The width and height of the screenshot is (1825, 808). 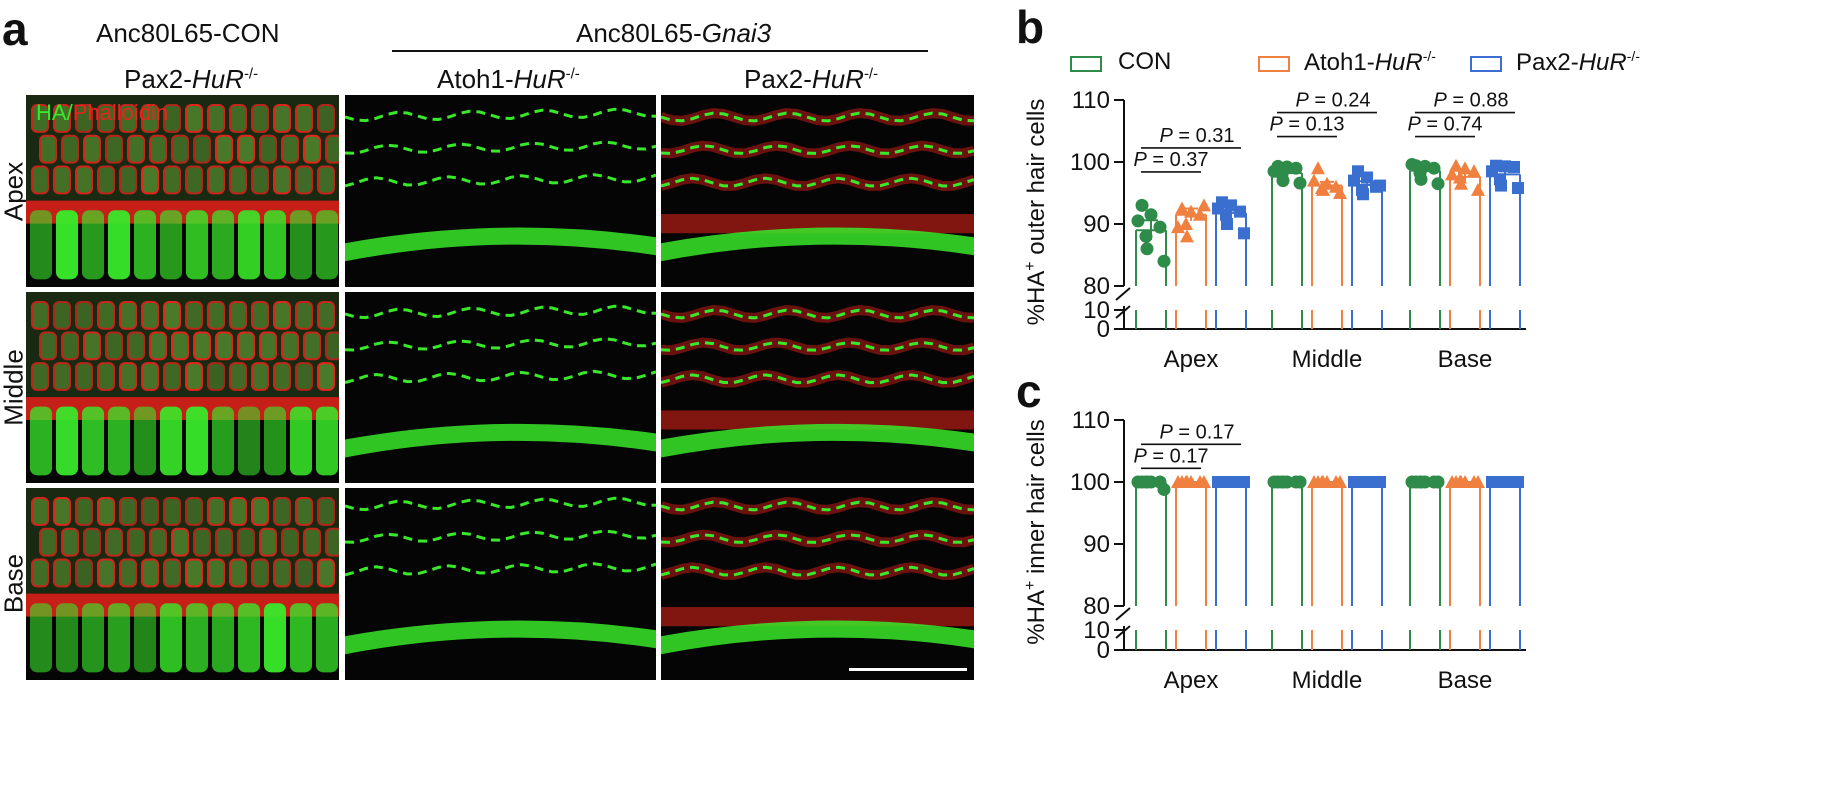 I want to click on micrograph-pax-apex, so click(x=817, y=191).